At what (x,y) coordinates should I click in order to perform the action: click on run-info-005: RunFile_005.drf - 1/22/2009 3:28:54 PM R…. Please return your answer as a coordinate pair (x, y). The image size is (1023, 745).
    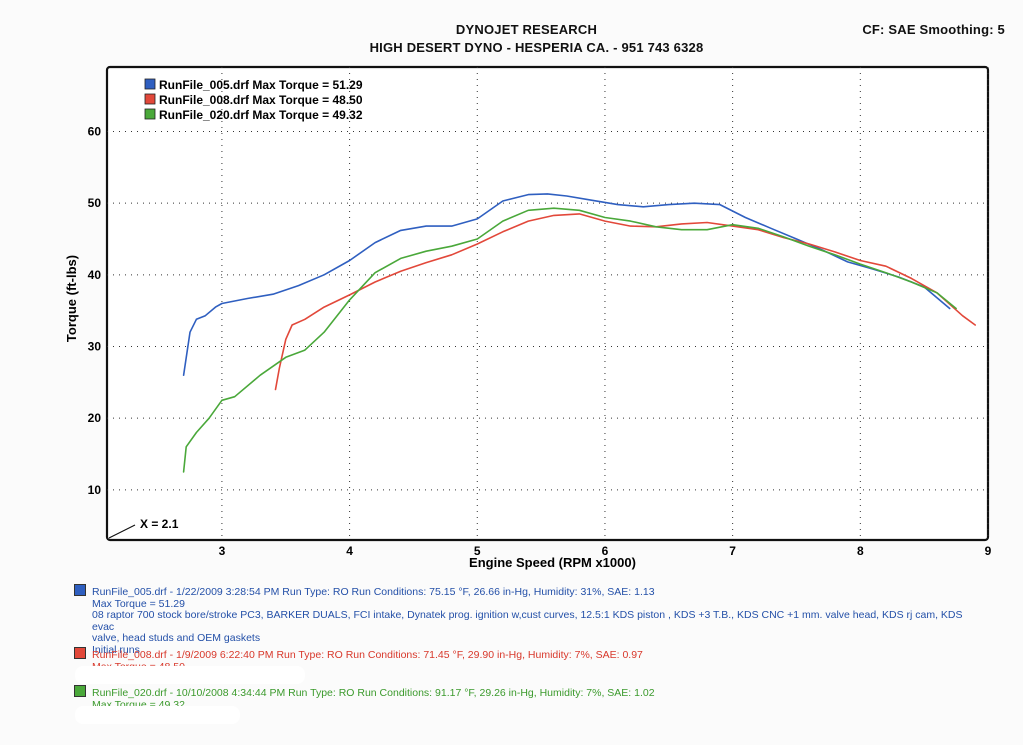
    Looking at the image, I should click on (524, 620).